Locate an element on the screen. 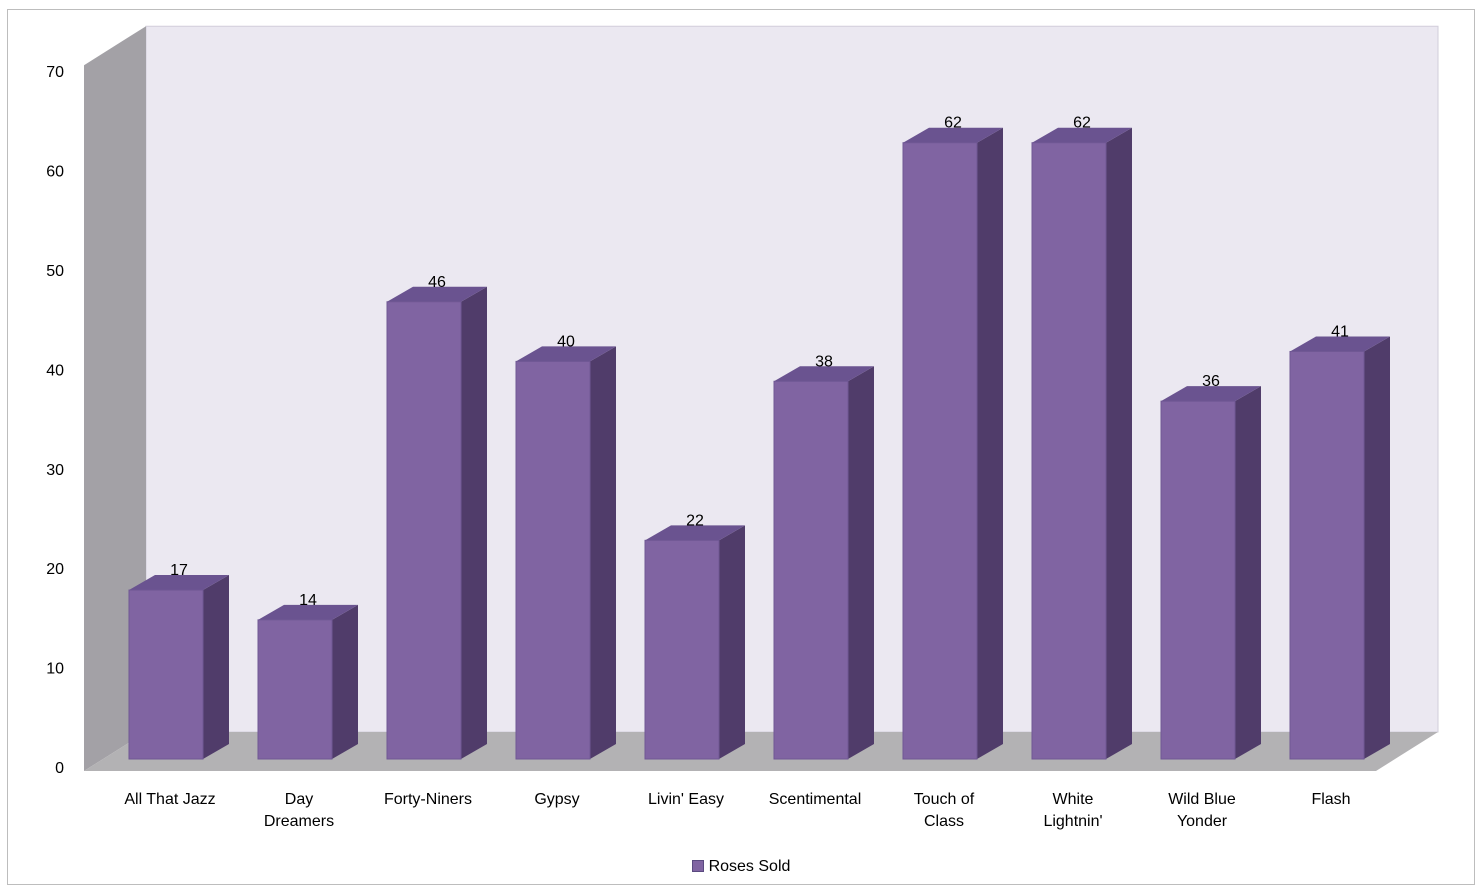  x-tick-label-line: Livin' Easy is located at coordinates (686, 799).